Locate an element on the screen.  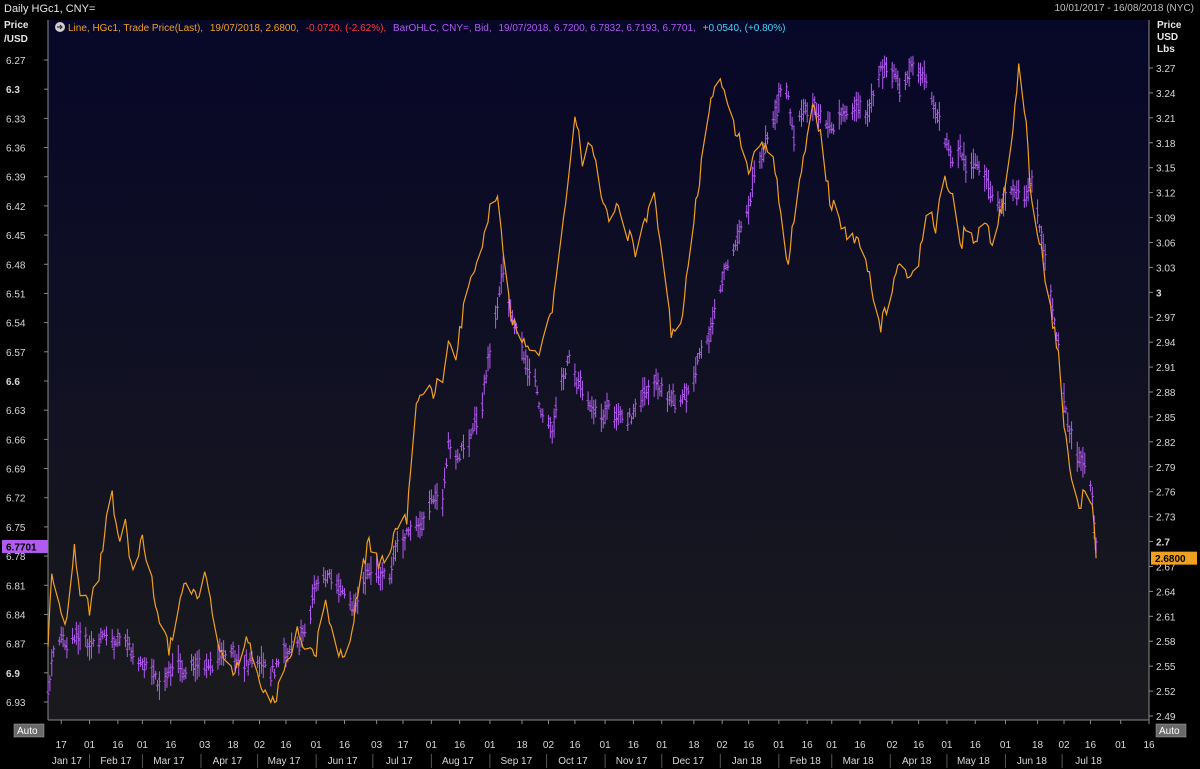
x-month-label: Jan 18 is located at coordinates (747, 761).